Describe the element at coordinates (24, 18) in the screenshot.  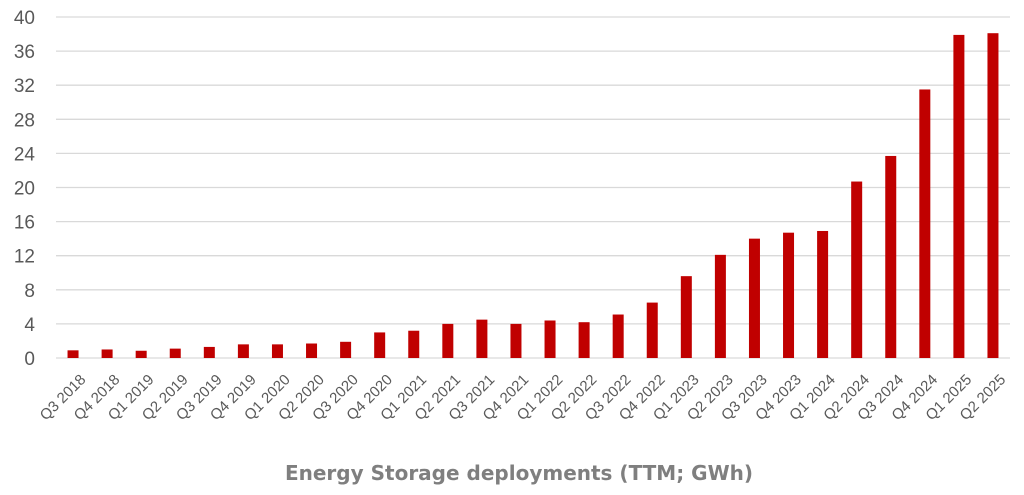
I see `y-tick-label: 40` at that location.